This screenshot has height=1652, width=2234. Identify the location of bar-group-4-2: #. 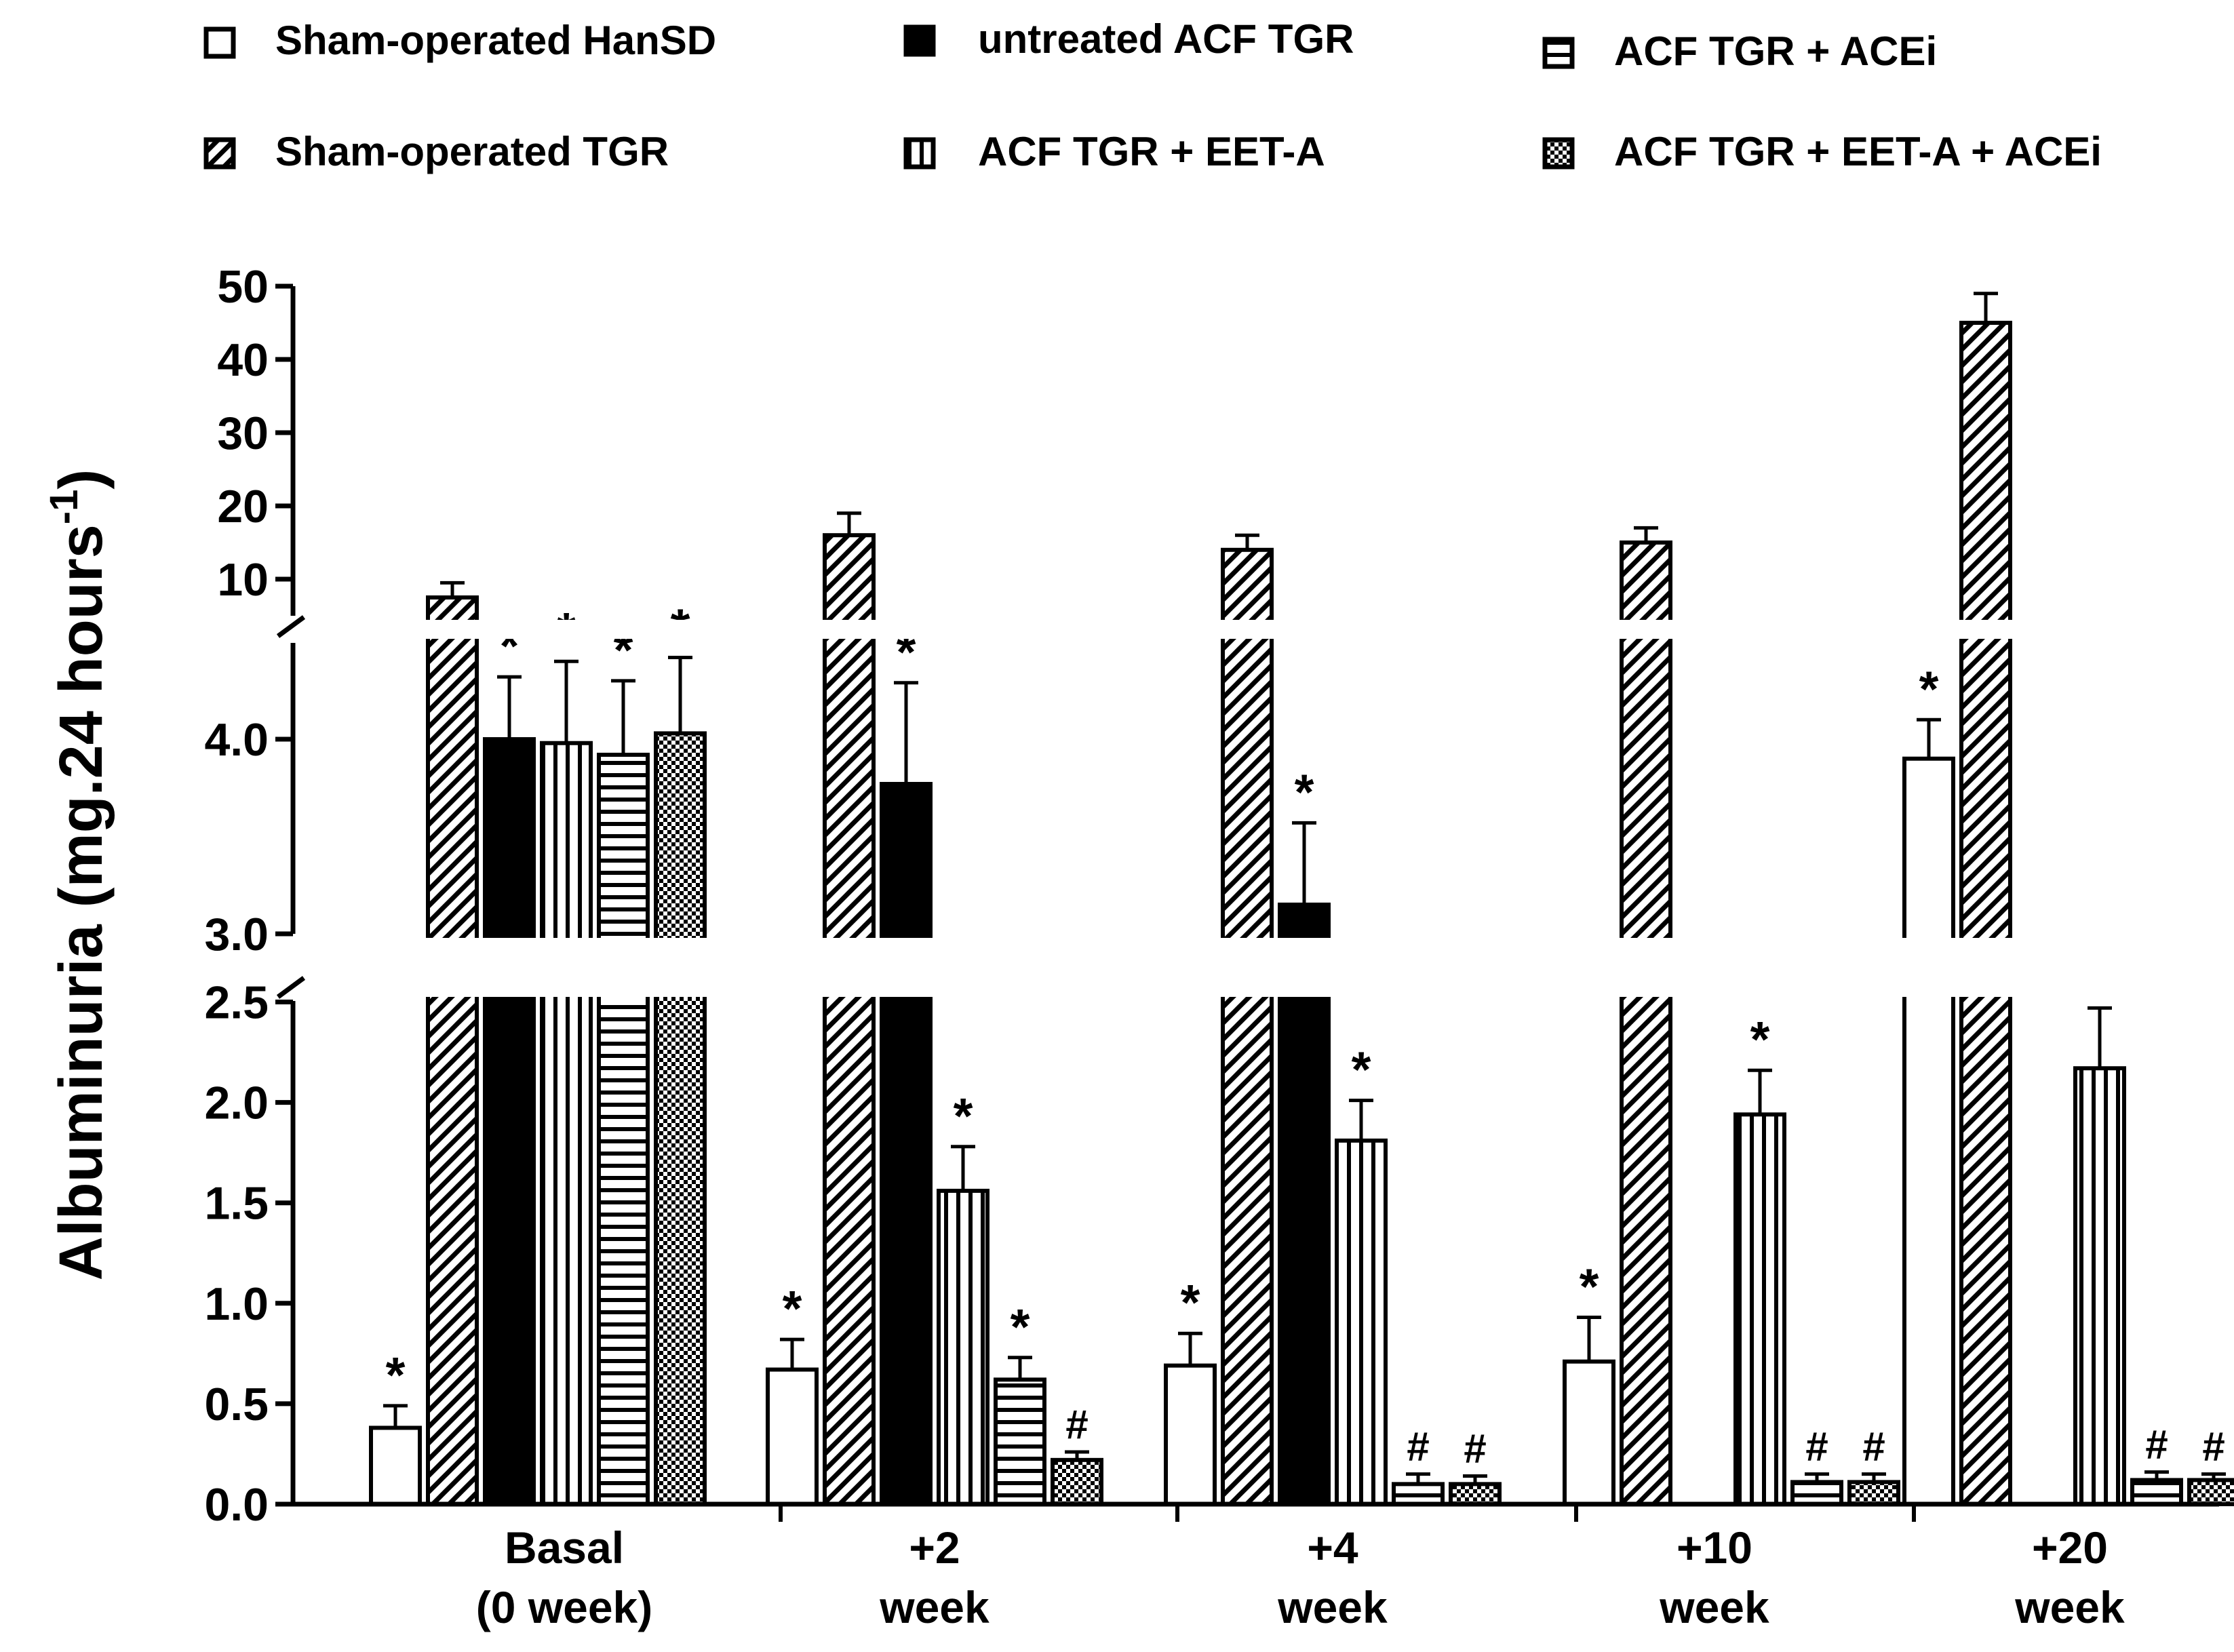
(1418, 1465).